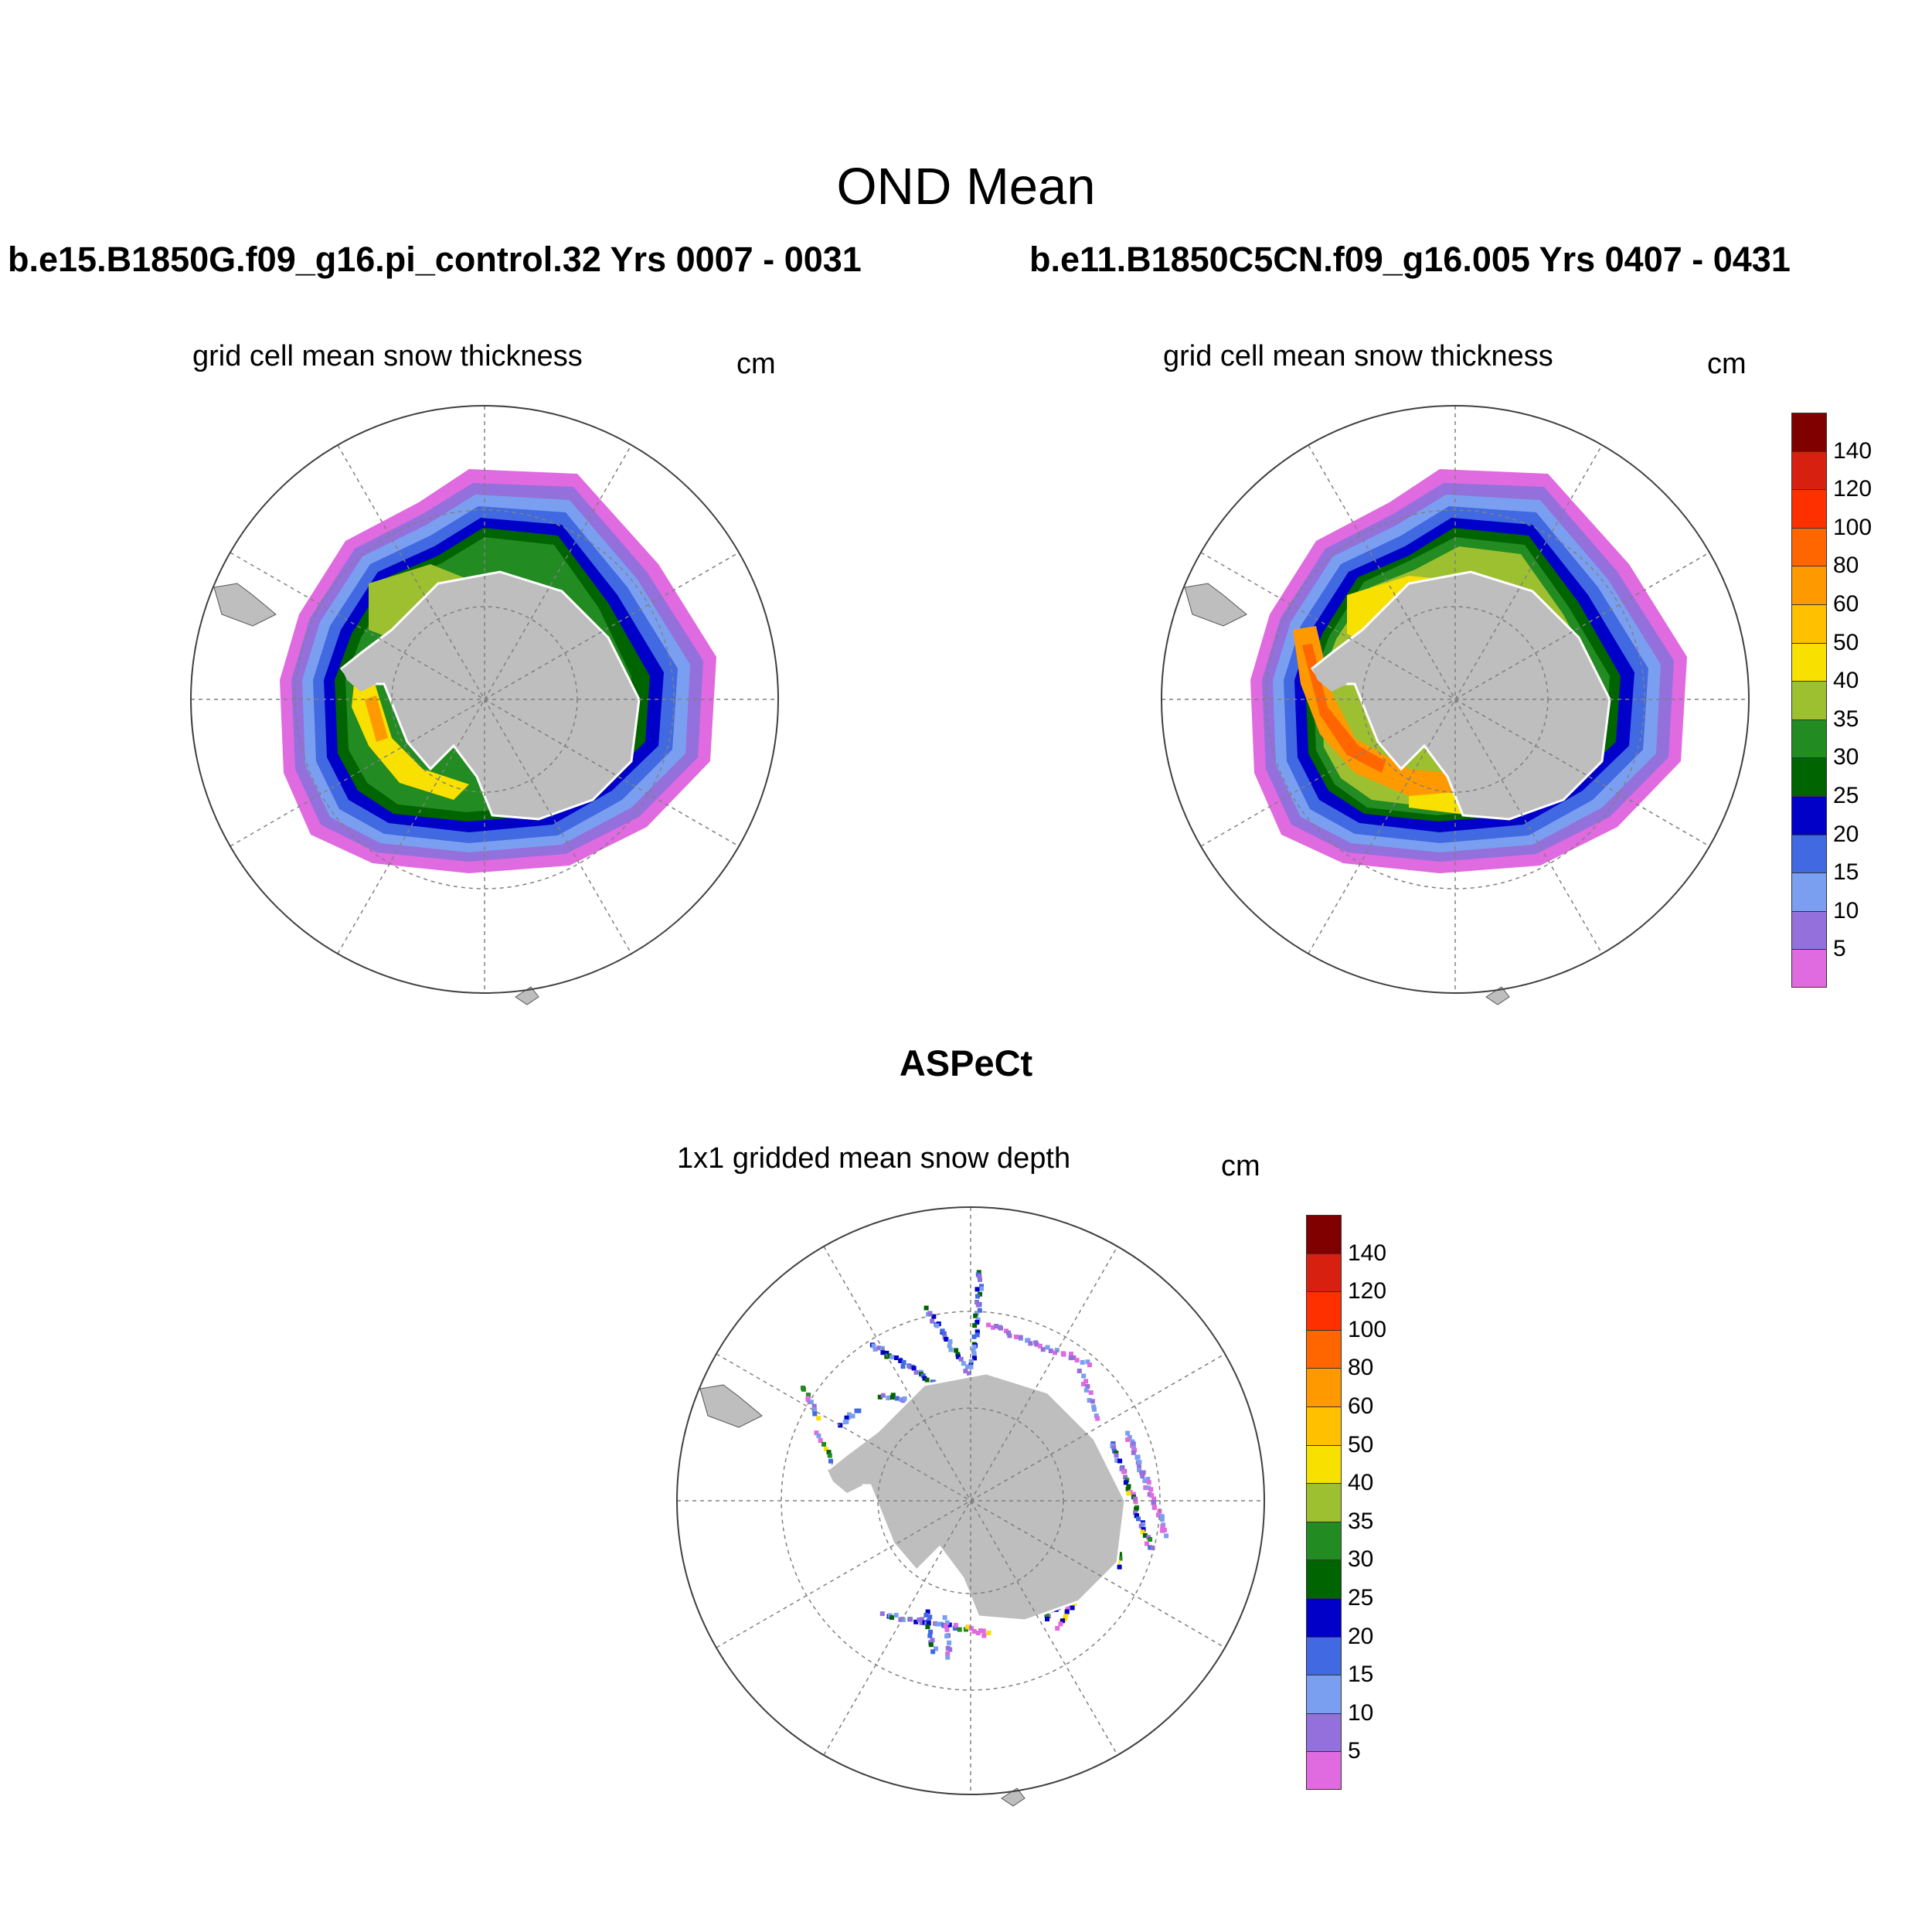 The width and height of the screenshot is (1932, 1932). I want to click on colorbar-label-right-10: 20, so click(1846, 834).